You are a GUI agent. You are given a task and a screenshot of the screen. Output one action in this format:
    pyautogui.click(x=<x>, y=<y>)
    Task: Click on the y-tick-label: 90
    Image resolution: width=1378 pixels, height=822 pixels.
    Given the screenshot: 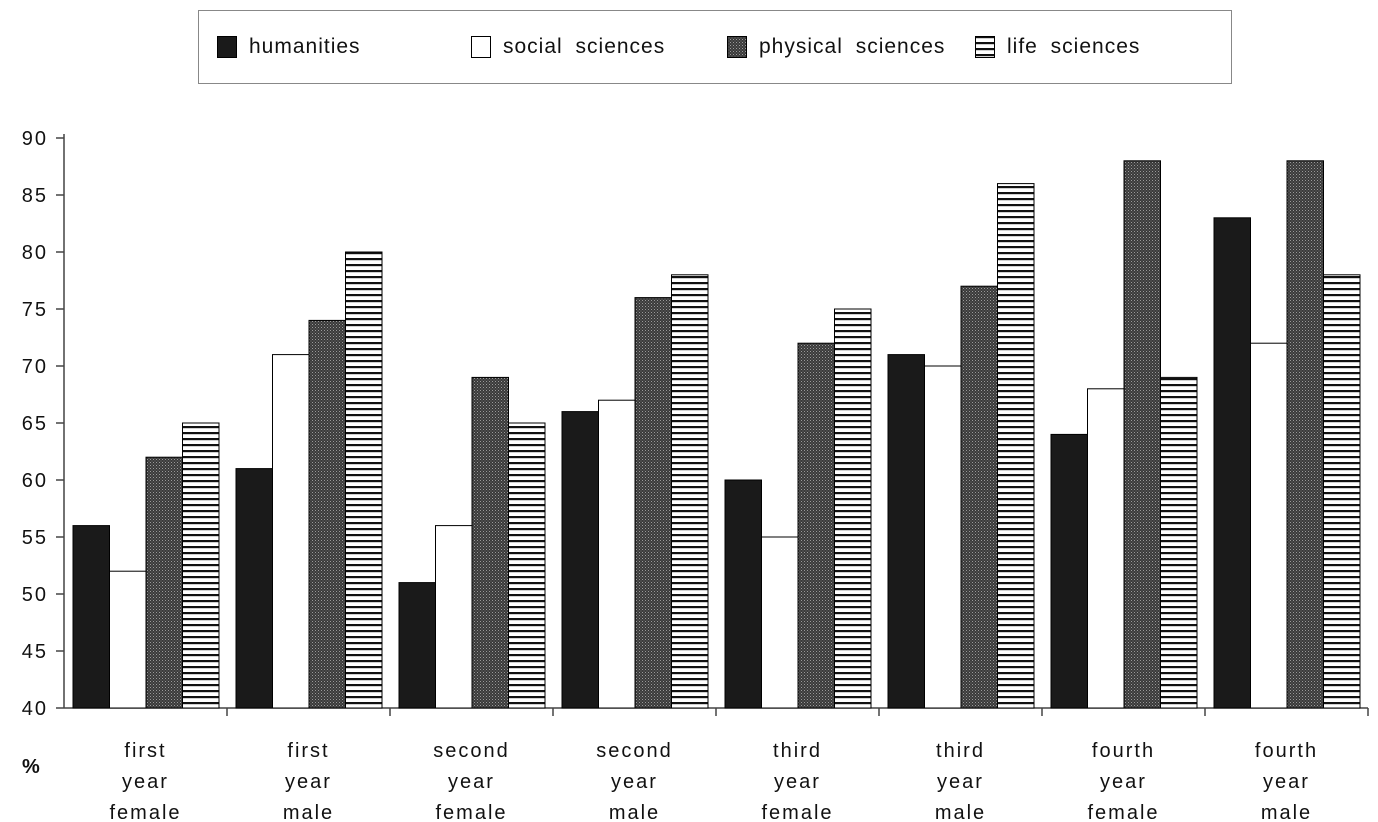 What is the action you would take?
    pyautogui.click(x=35, y=139)
    